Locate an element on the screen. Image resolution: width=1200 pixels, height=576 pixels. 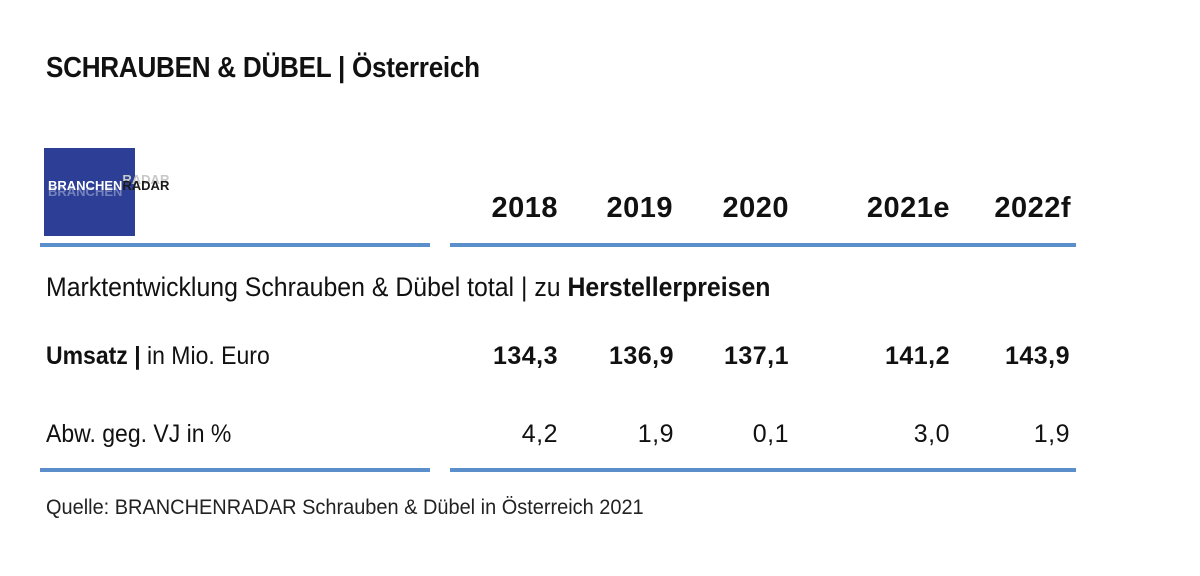
logo-word-2: RADAR is located at coordinates (146, 185).